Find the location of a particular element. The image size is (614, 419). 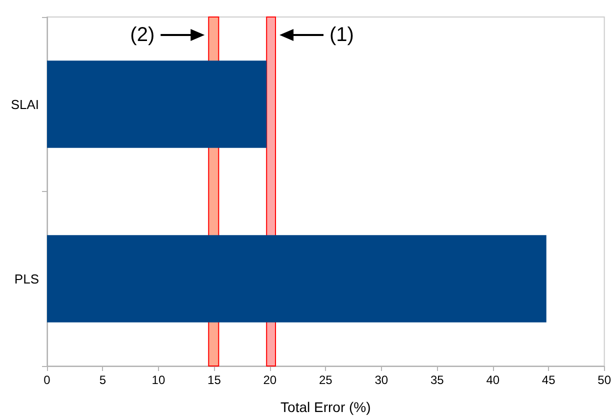

y-tick-label: SLAI is located at coordinates (24, 104).